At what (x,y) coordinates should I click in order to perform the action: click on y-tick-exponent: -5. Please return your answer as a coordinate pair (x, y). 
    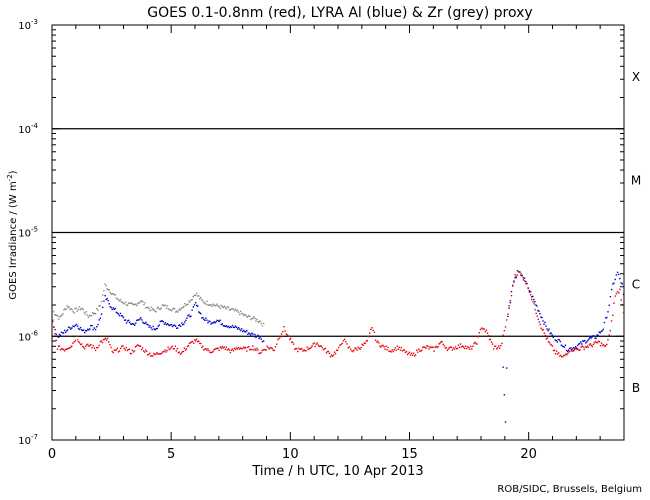
    Looking at the image, I should click on (34, 230).